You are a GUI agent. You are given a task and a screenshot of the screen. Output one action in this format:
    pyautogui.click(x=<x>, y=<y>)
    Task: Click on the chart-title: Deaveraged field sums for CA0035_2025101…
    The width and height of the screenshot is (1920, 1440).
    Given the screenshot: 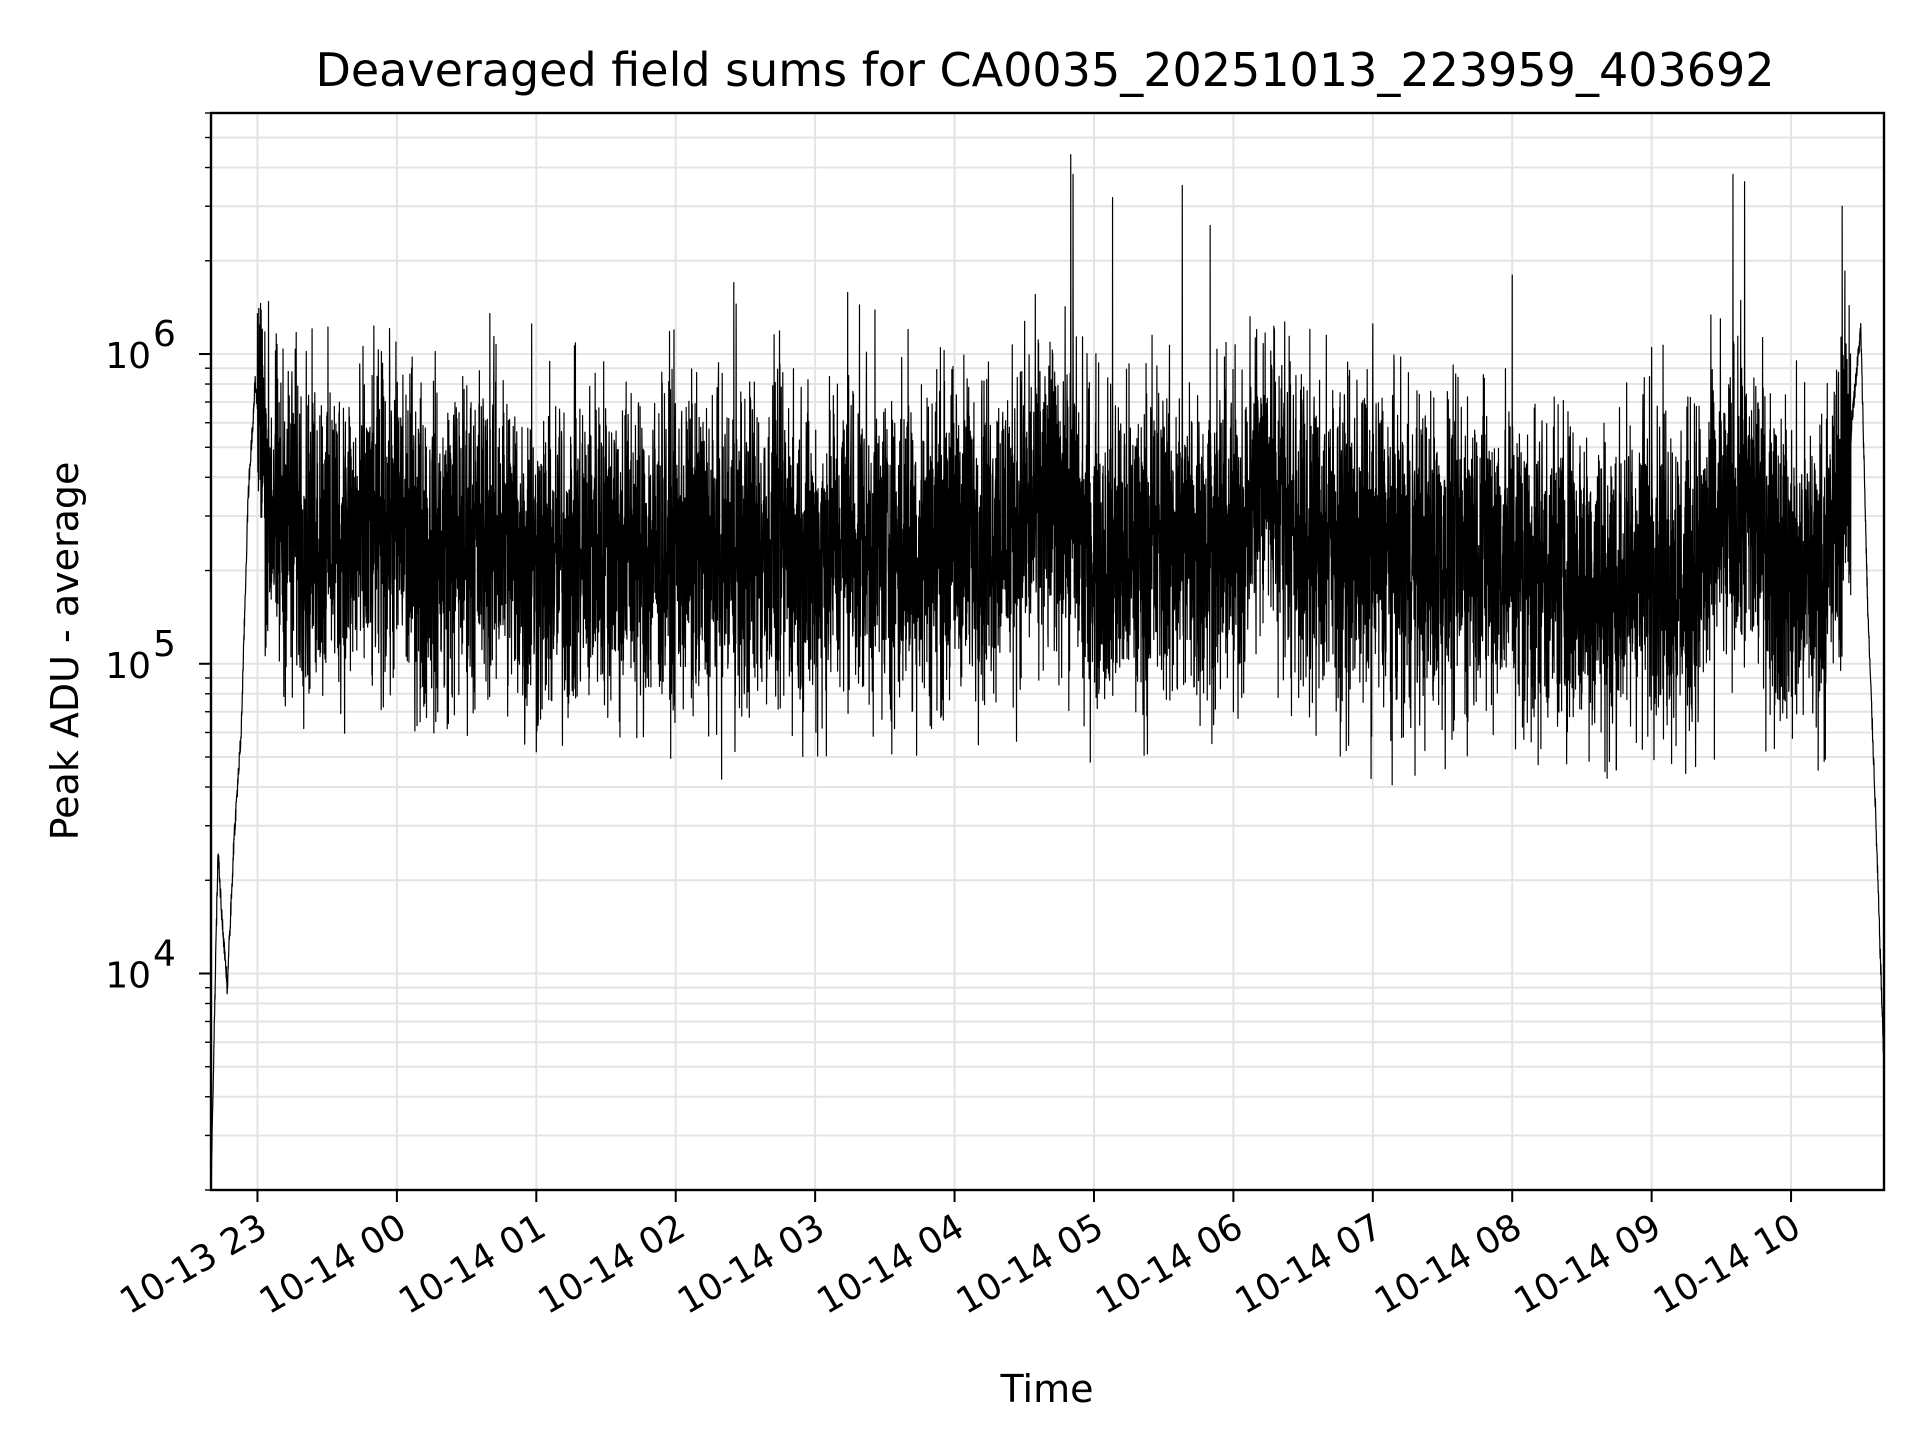 What is the action you would take?
    pyautogui.click(x=1044, y=70)
    